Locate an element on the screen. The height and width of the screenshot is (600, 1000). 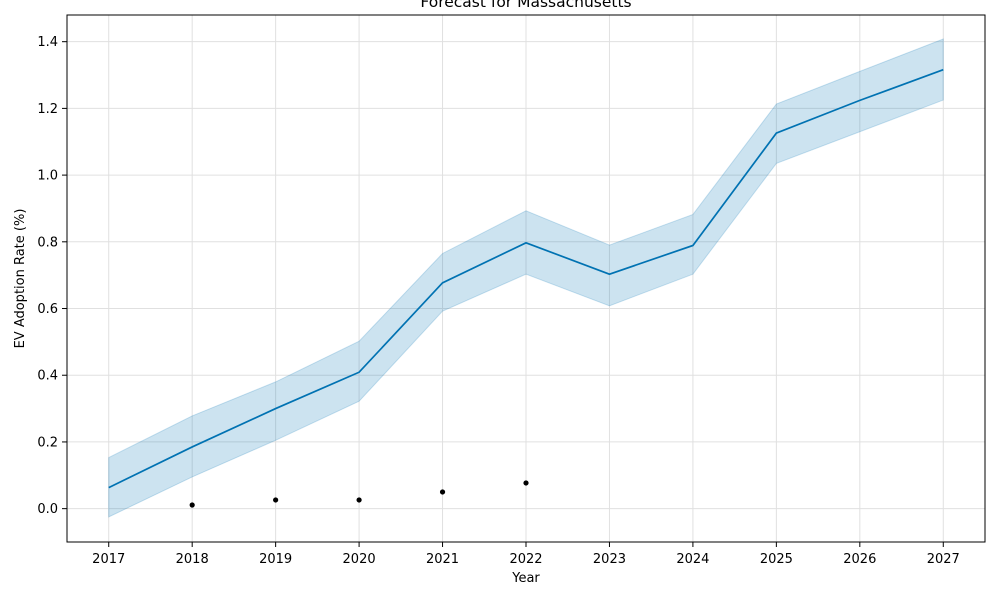
y-tick-label: 1.2 is located at coordinates (47, 109).